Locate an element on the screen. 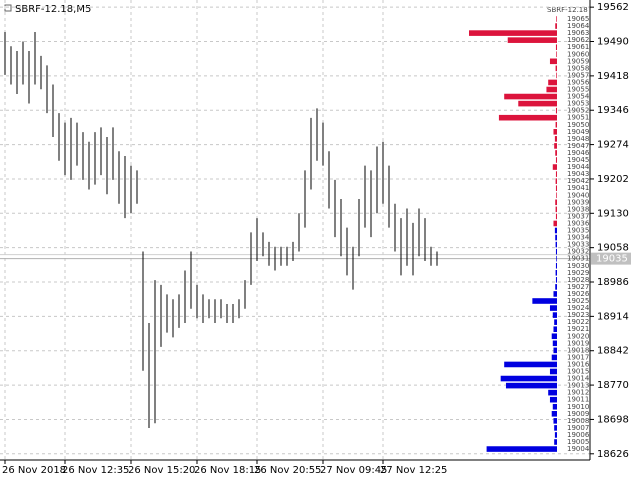  y-tick-label: 19562 is located at coordinates (613, 7).